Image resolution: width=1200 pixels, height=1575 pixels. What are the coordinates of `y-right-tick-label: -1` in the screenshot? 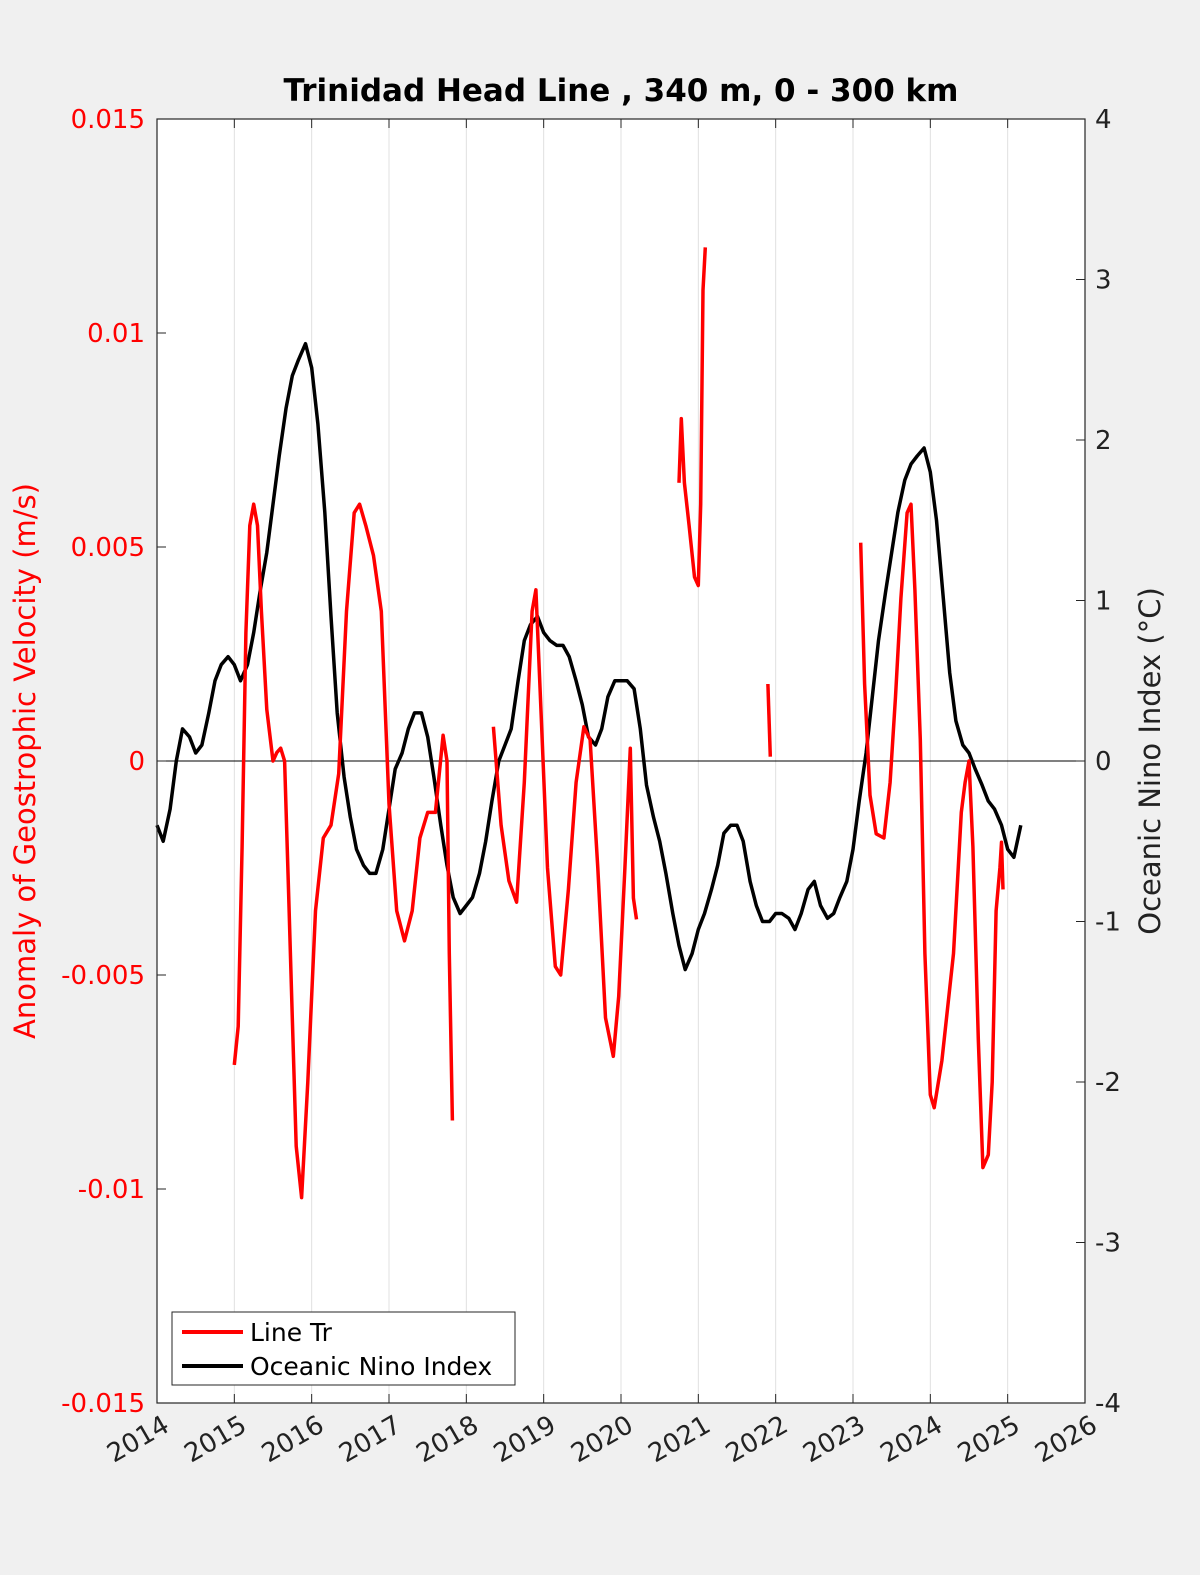 It's located at (1108, 923).